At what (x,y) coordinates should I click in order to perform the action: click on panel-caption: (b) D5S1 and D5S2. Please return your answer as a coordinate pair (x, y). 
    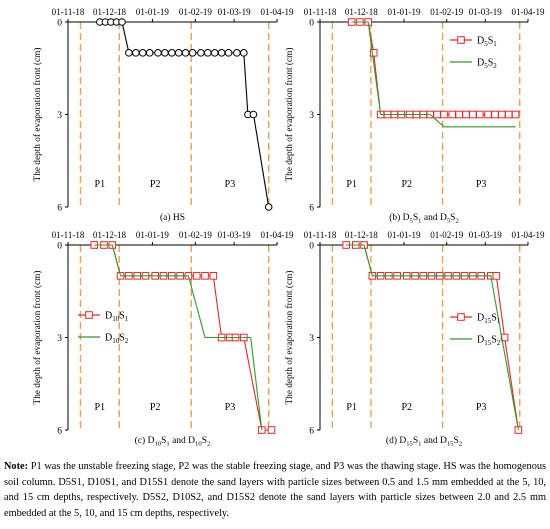
    Looking at the image, I should click on (424, 218).